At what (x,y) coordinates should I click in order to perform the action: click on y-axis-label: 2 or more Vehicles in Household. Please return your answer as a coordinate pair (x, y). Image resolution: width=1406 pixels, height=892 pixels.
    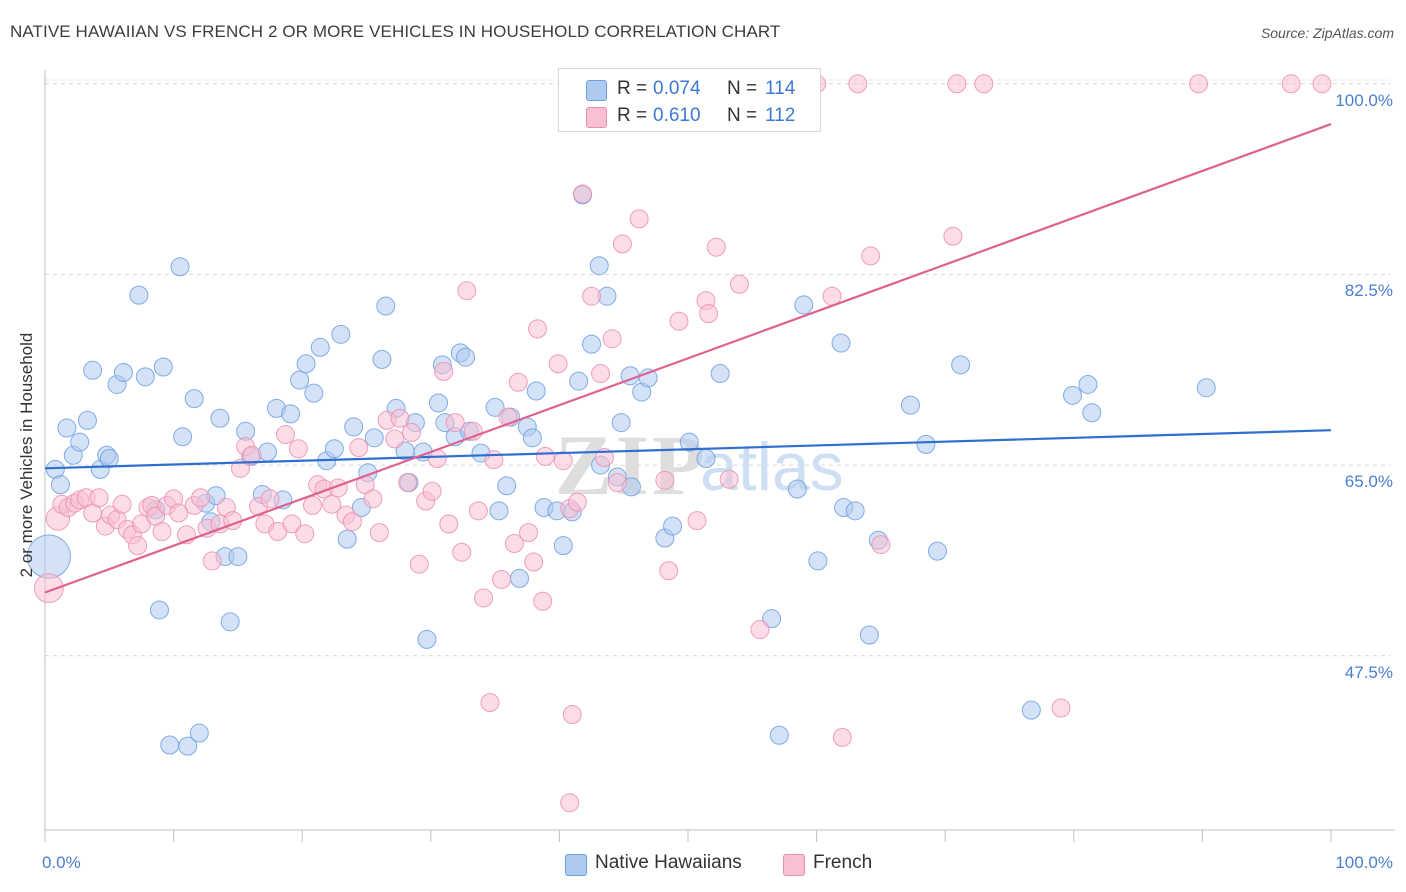
    Looking at the image, I should click on (26, 455).